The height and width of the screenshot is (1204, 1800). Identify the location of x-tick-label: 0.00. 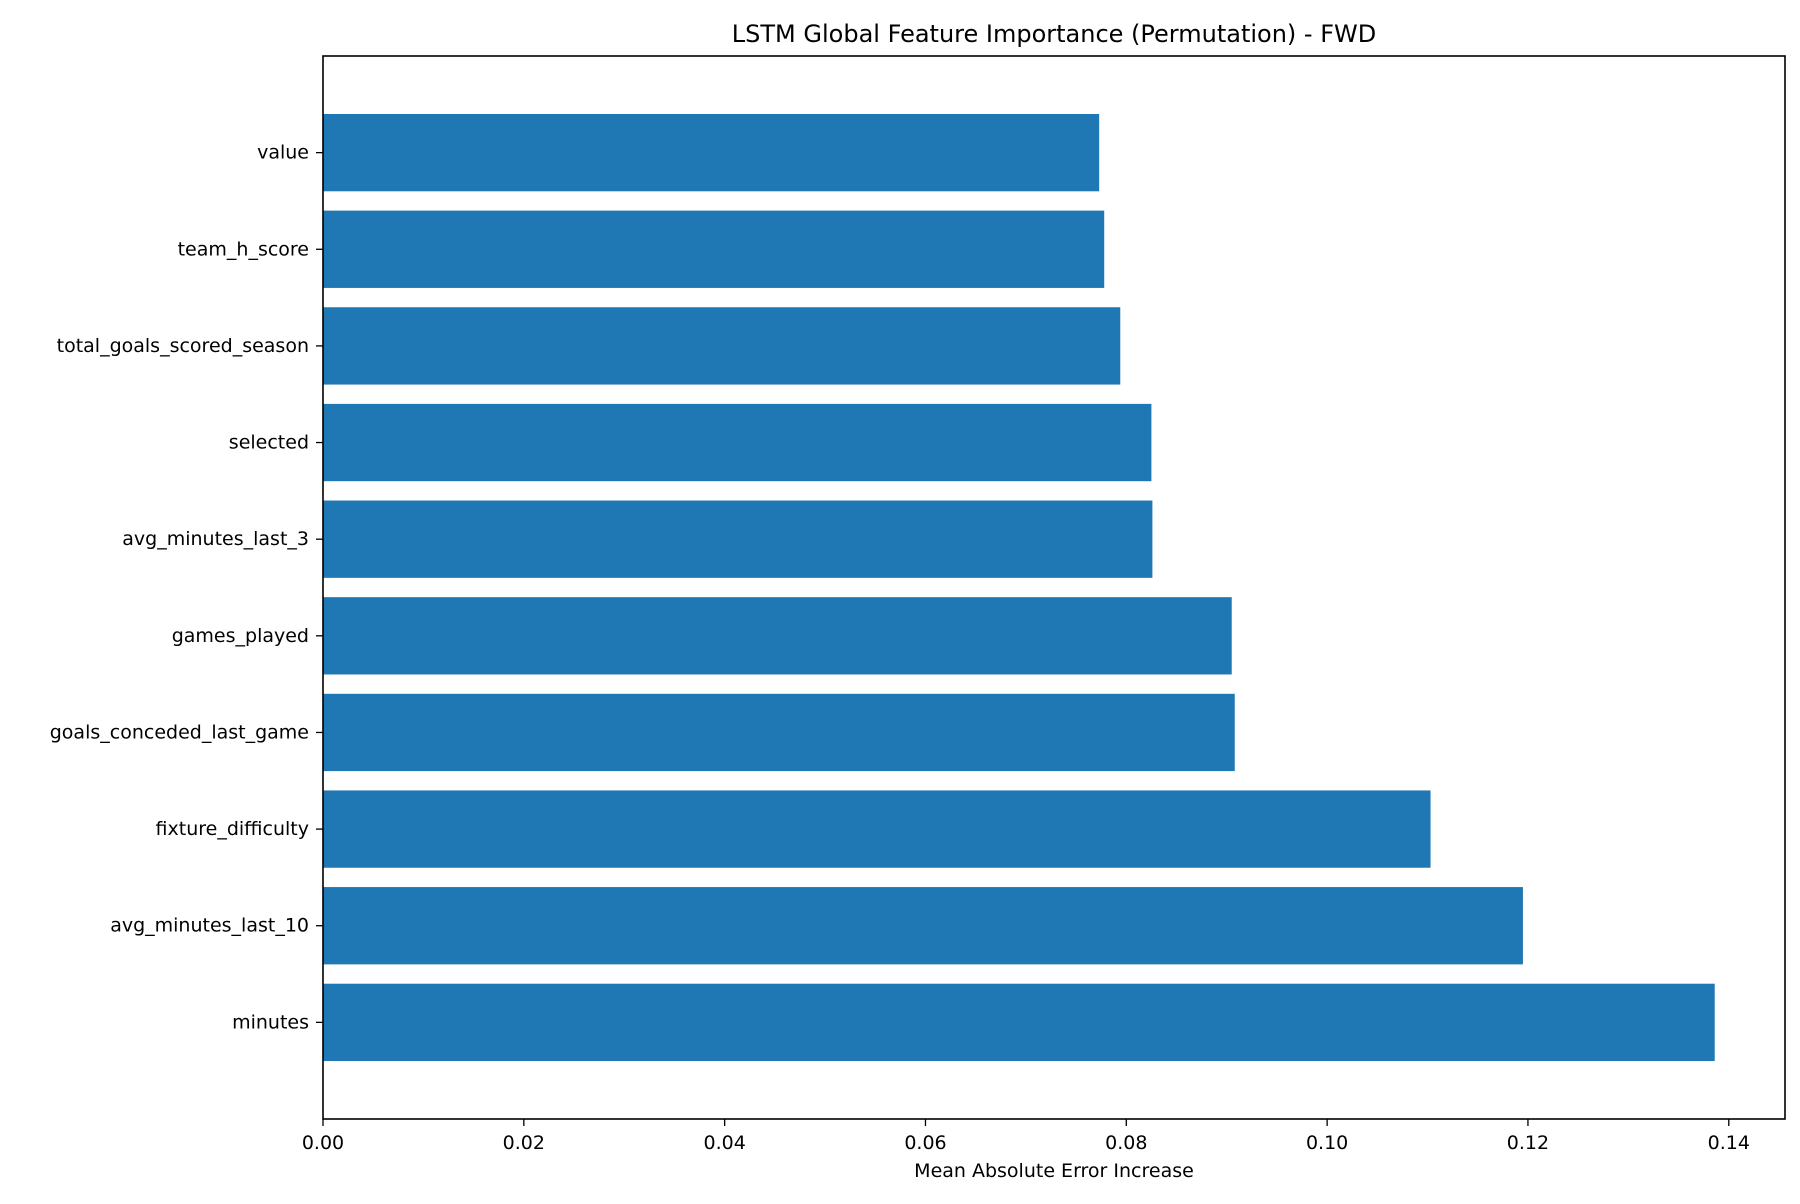
(323, 1143).